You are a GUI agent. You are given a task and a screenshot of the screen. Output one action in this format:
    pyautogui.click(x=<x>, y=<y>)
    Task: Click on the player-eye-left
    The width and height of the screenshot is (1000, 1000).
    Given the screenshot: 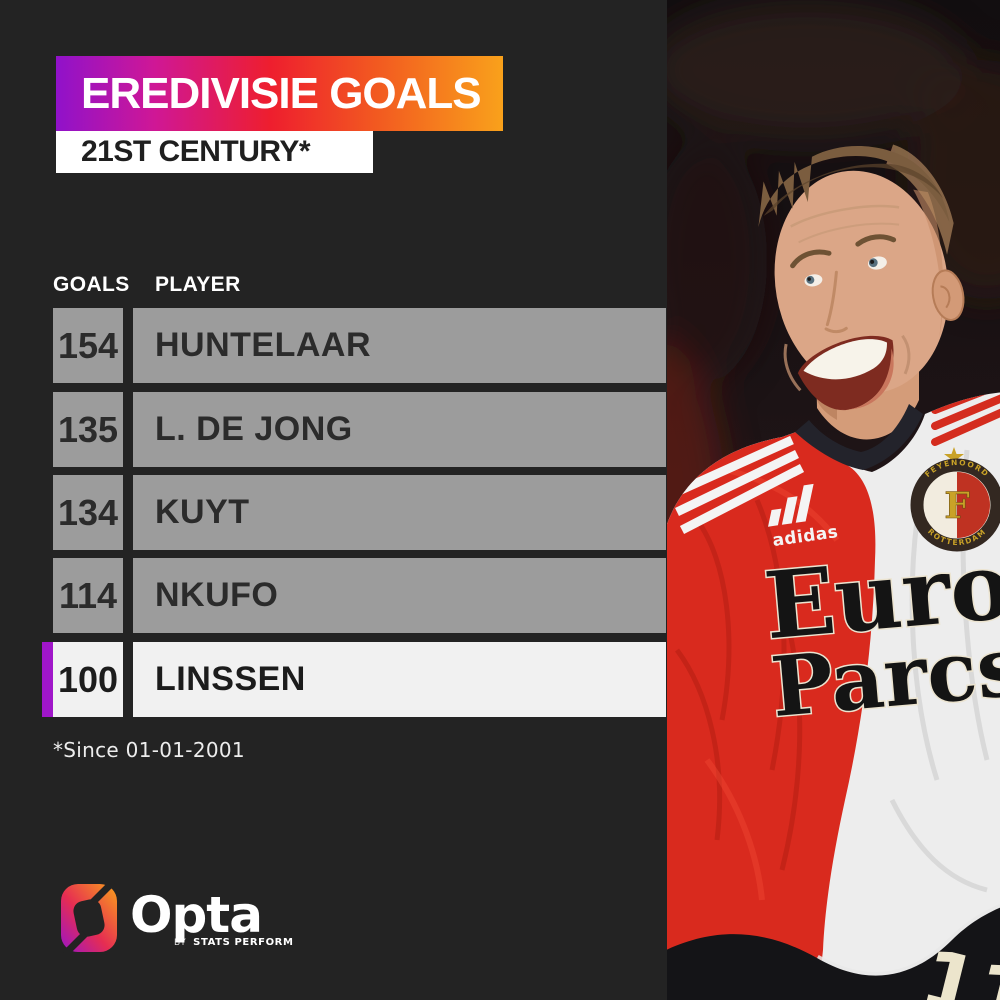 What is the action you would take?
    pyautogui.click(x=813, y=280)
    